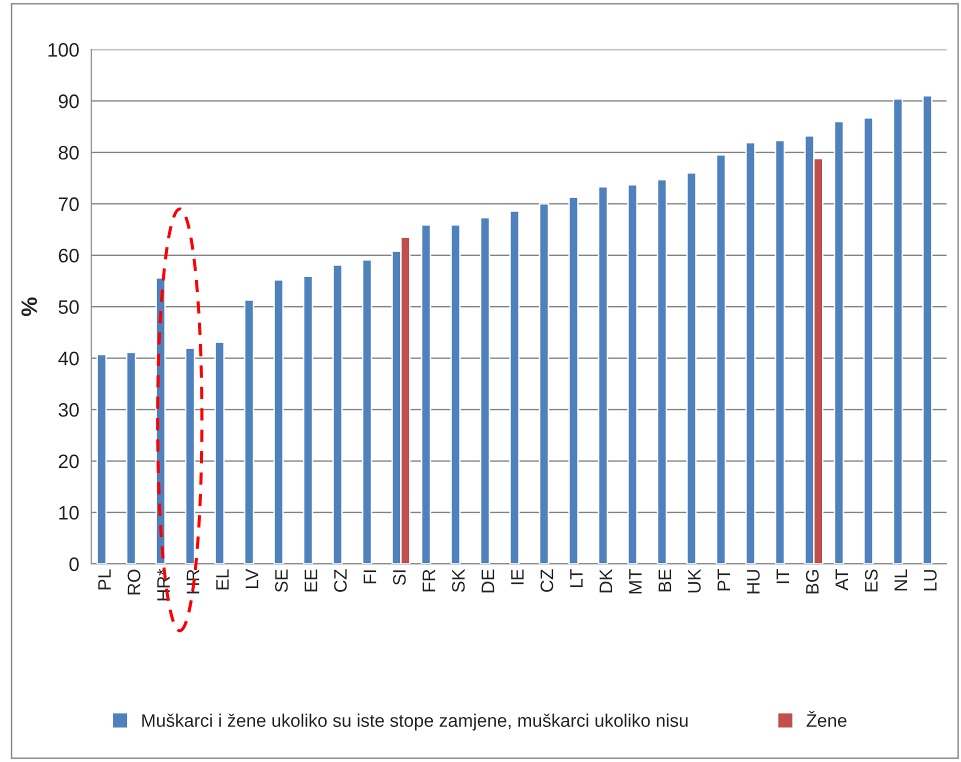 The image size is (961, 762). What do you see at coordinates (930, 580) in the screenshot?
I see `x-tick-label: LU` at bounding box center [930, 580].